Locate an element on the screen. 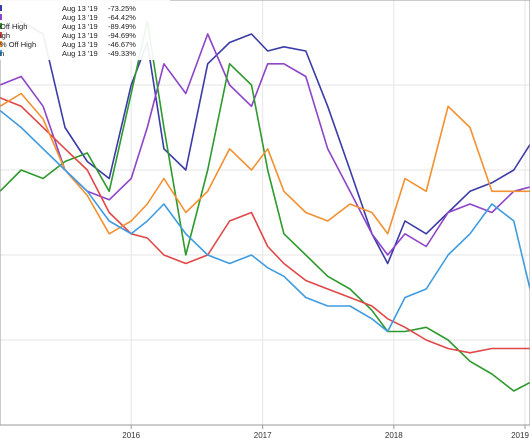 This screenshot has height=442, width=530. legend-name-3: Off High is located at coordinates (13, 26).